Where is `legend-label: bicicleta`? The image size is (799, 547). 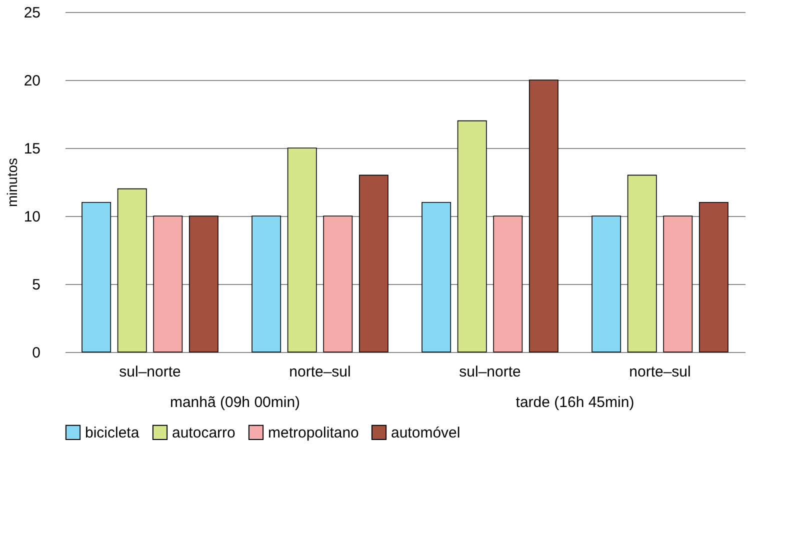 legend-label: bicicleta is located at coordinates (112, 433).